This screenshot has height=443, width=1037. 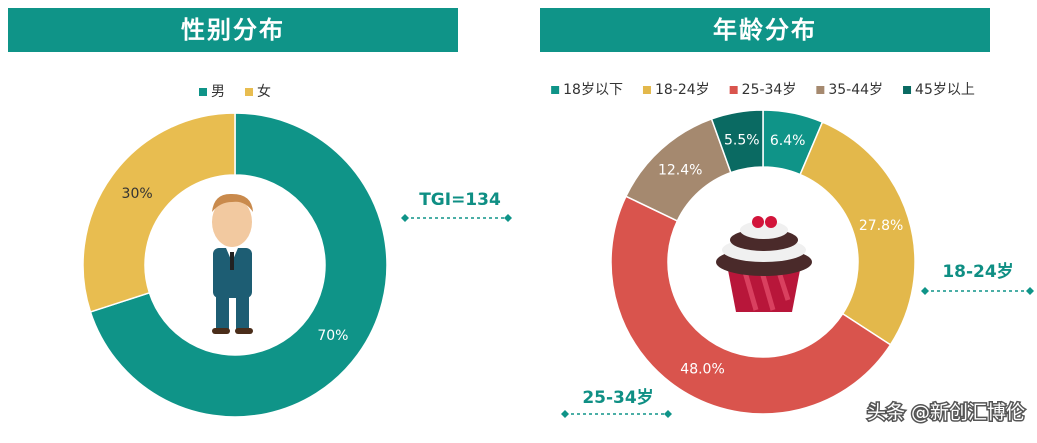 I want to click on cupcake-icon, so click(x=764, y=264).